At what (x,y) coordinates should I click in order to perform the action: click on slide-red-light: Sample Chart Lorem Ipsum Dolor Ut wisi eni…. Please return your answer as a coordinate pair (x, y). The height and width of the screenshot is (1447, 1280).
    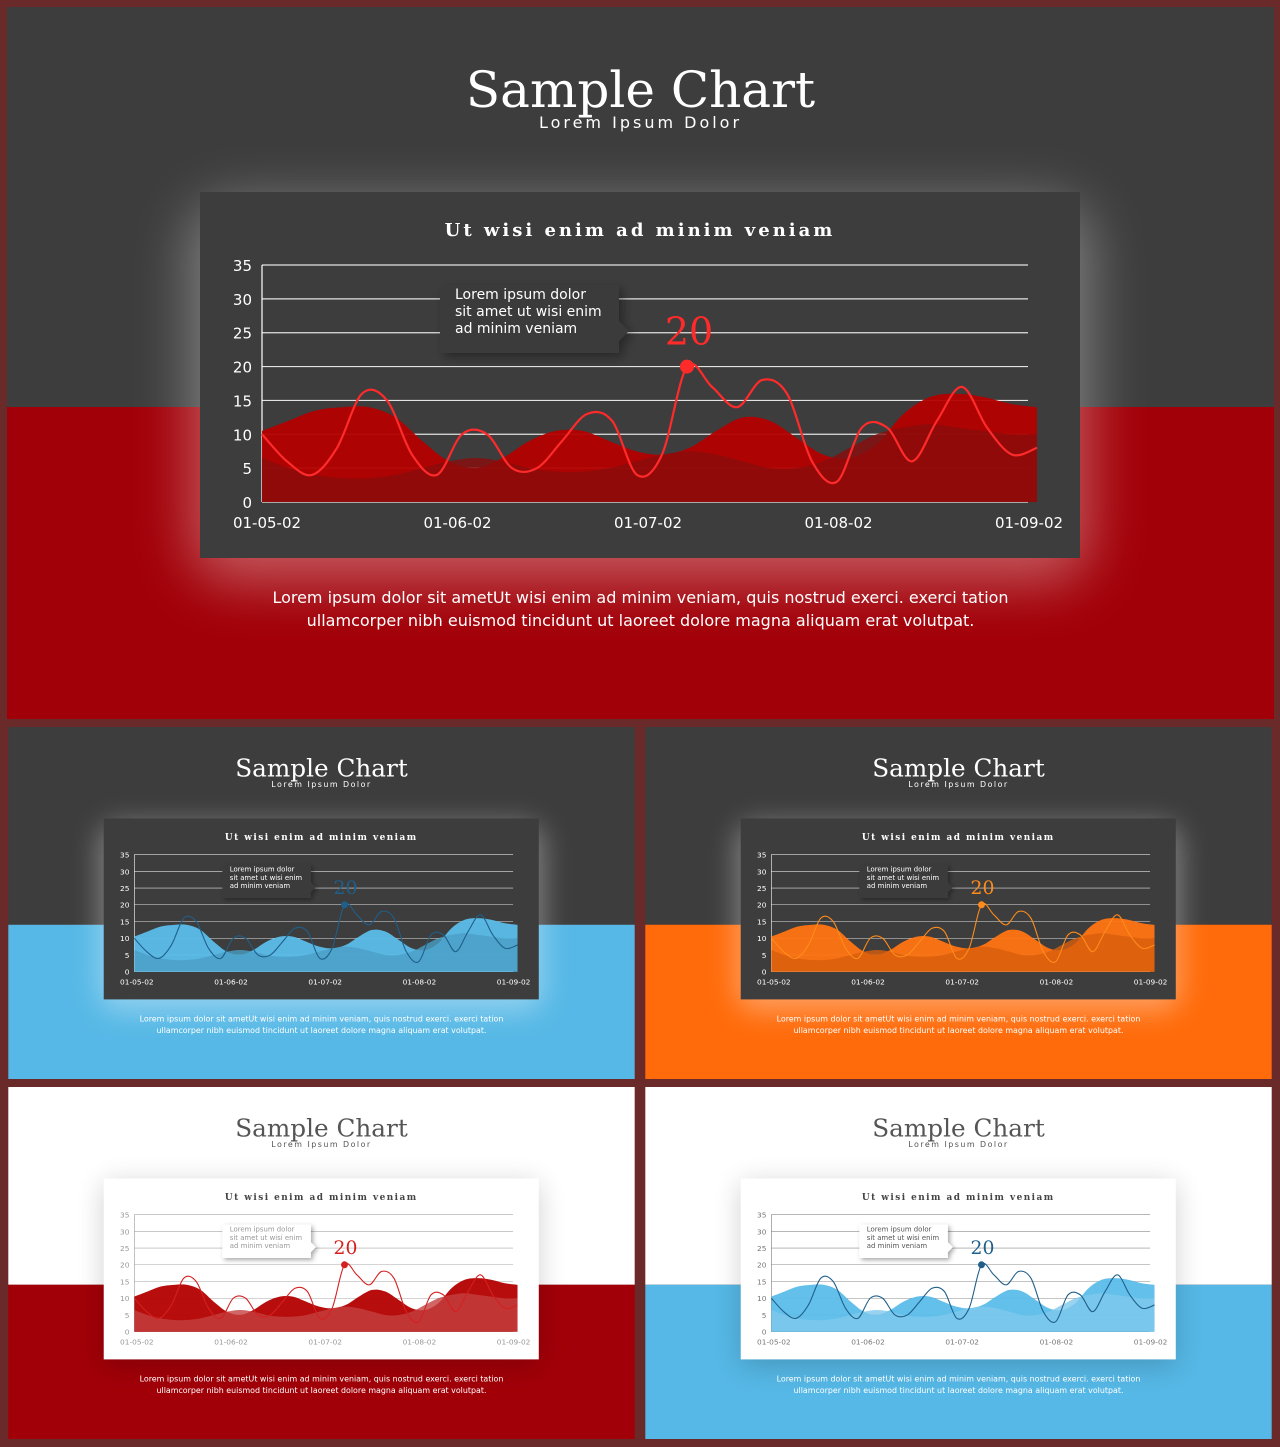
    Looking at the image, I should click on (321, 1263).